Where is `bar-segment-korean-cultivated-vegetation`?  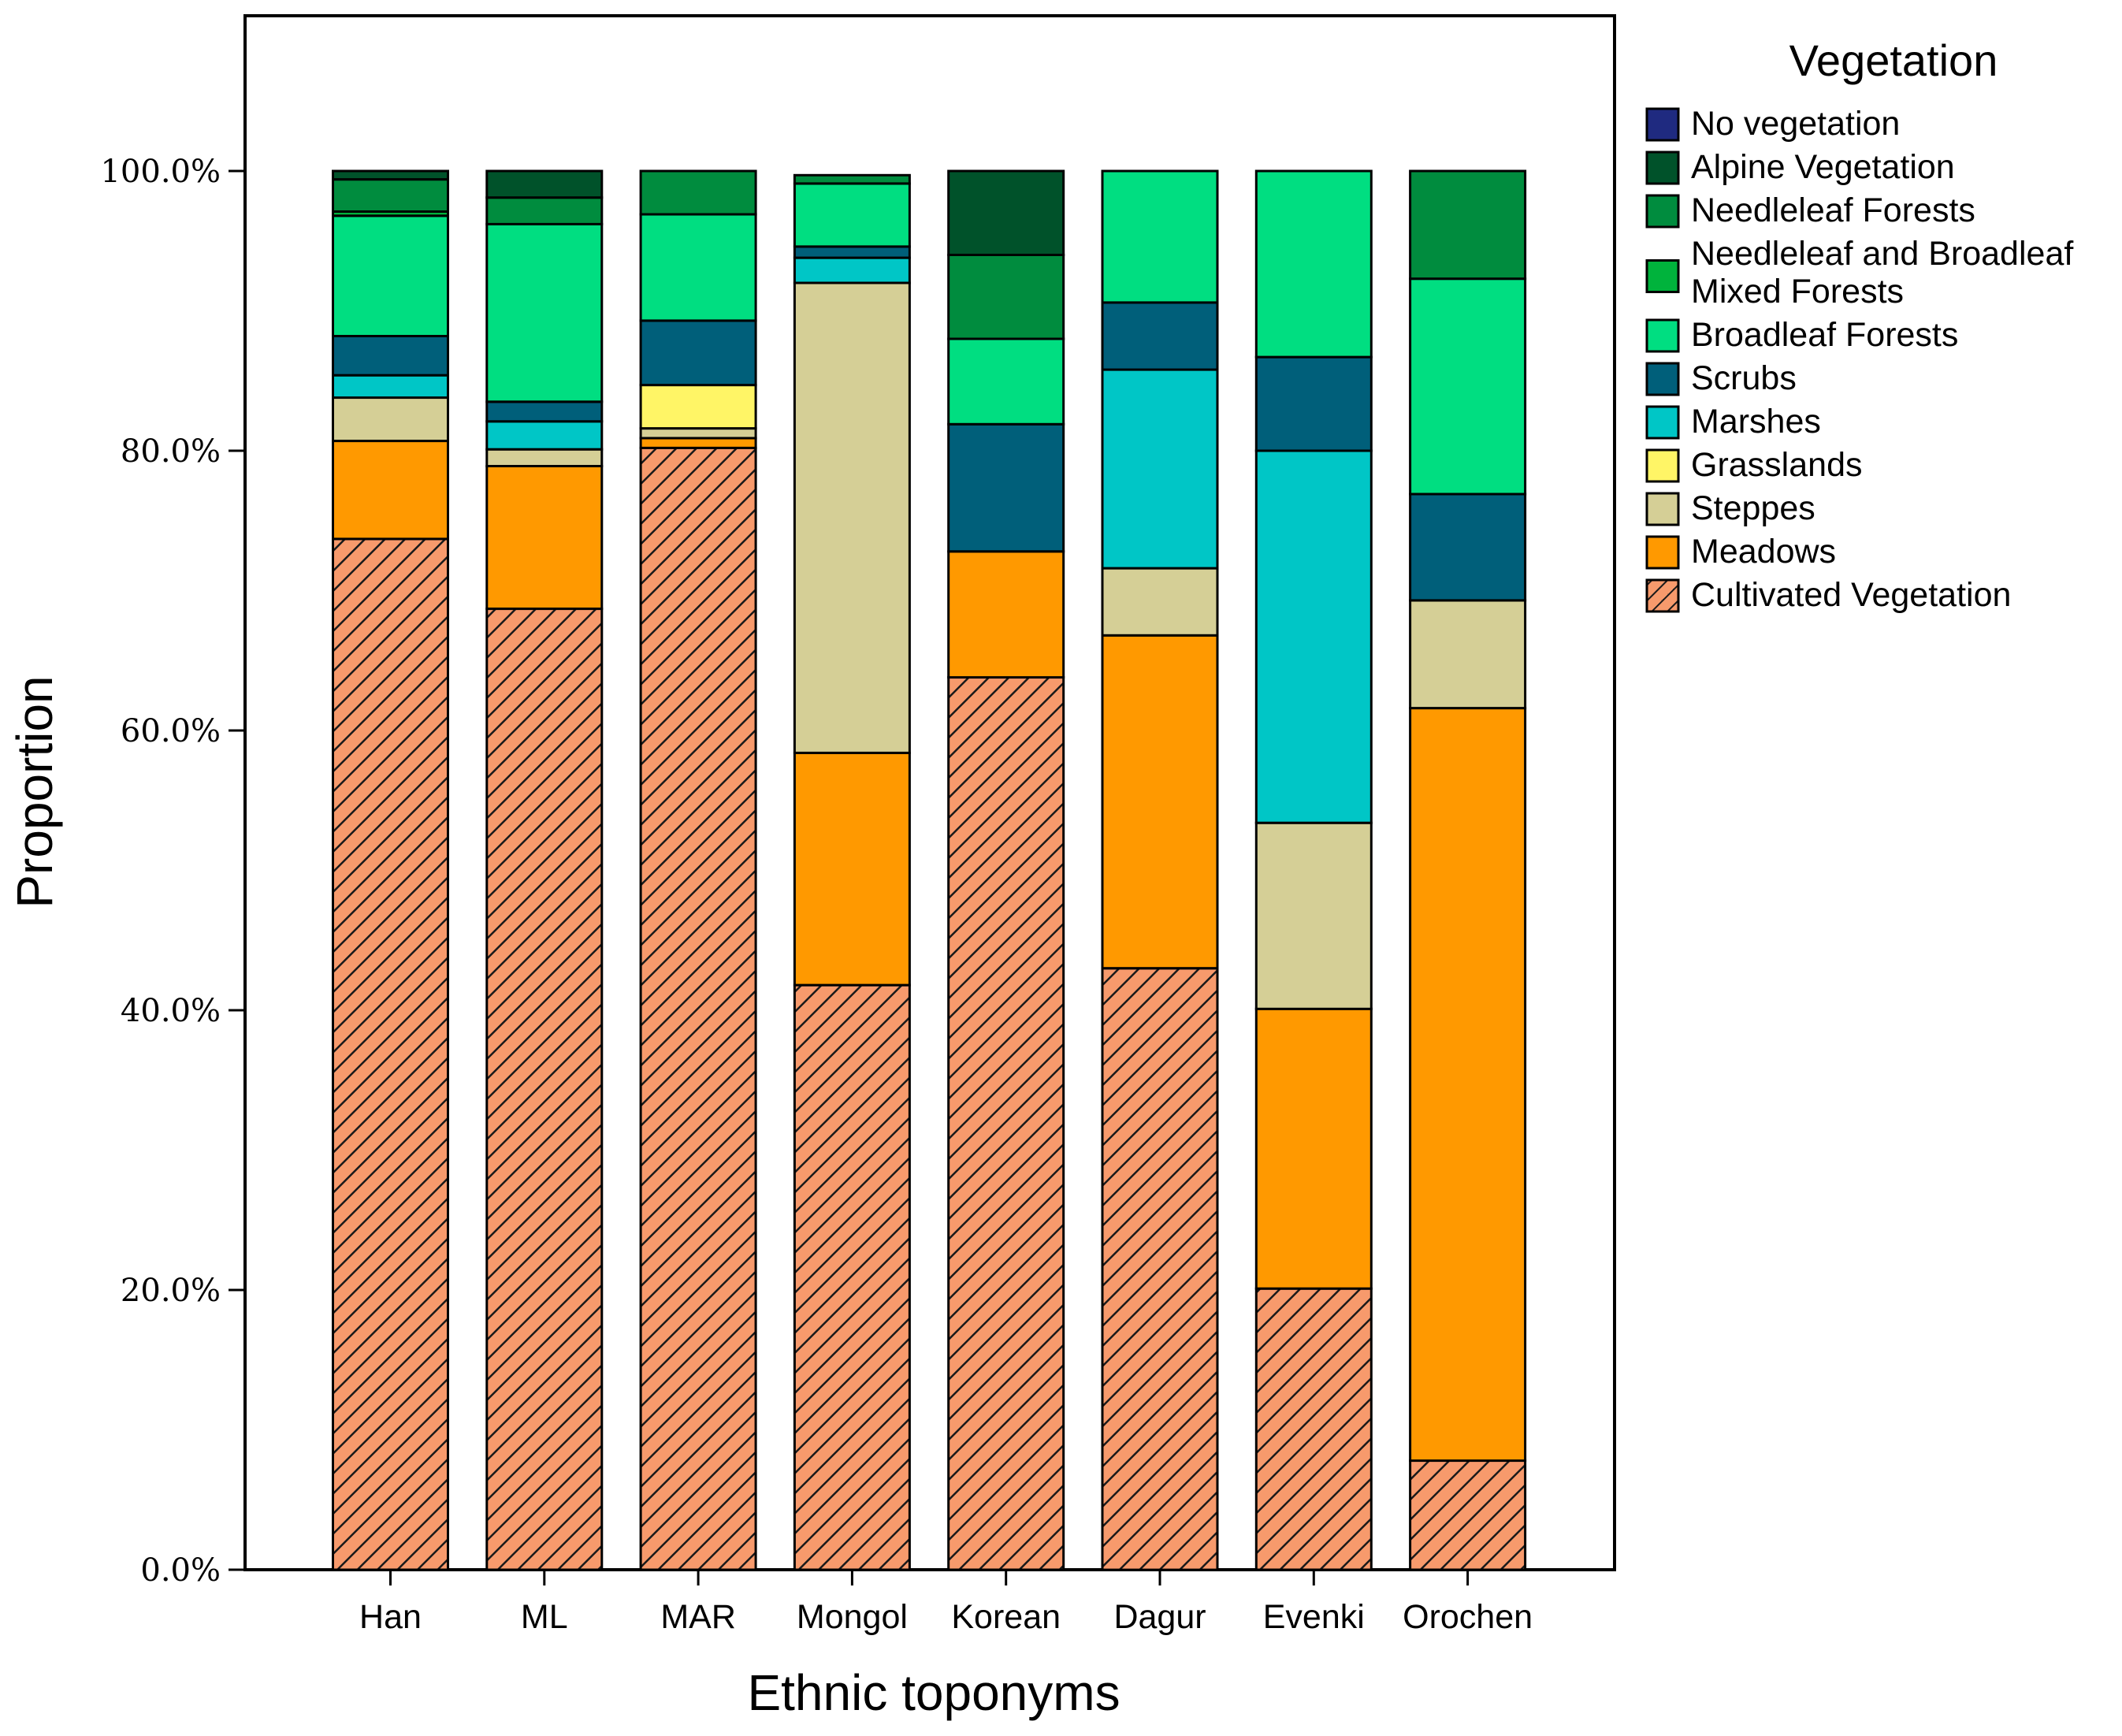 bar-segment-korean-cultivated-vegetation is located at coordinates (1006, 1123).